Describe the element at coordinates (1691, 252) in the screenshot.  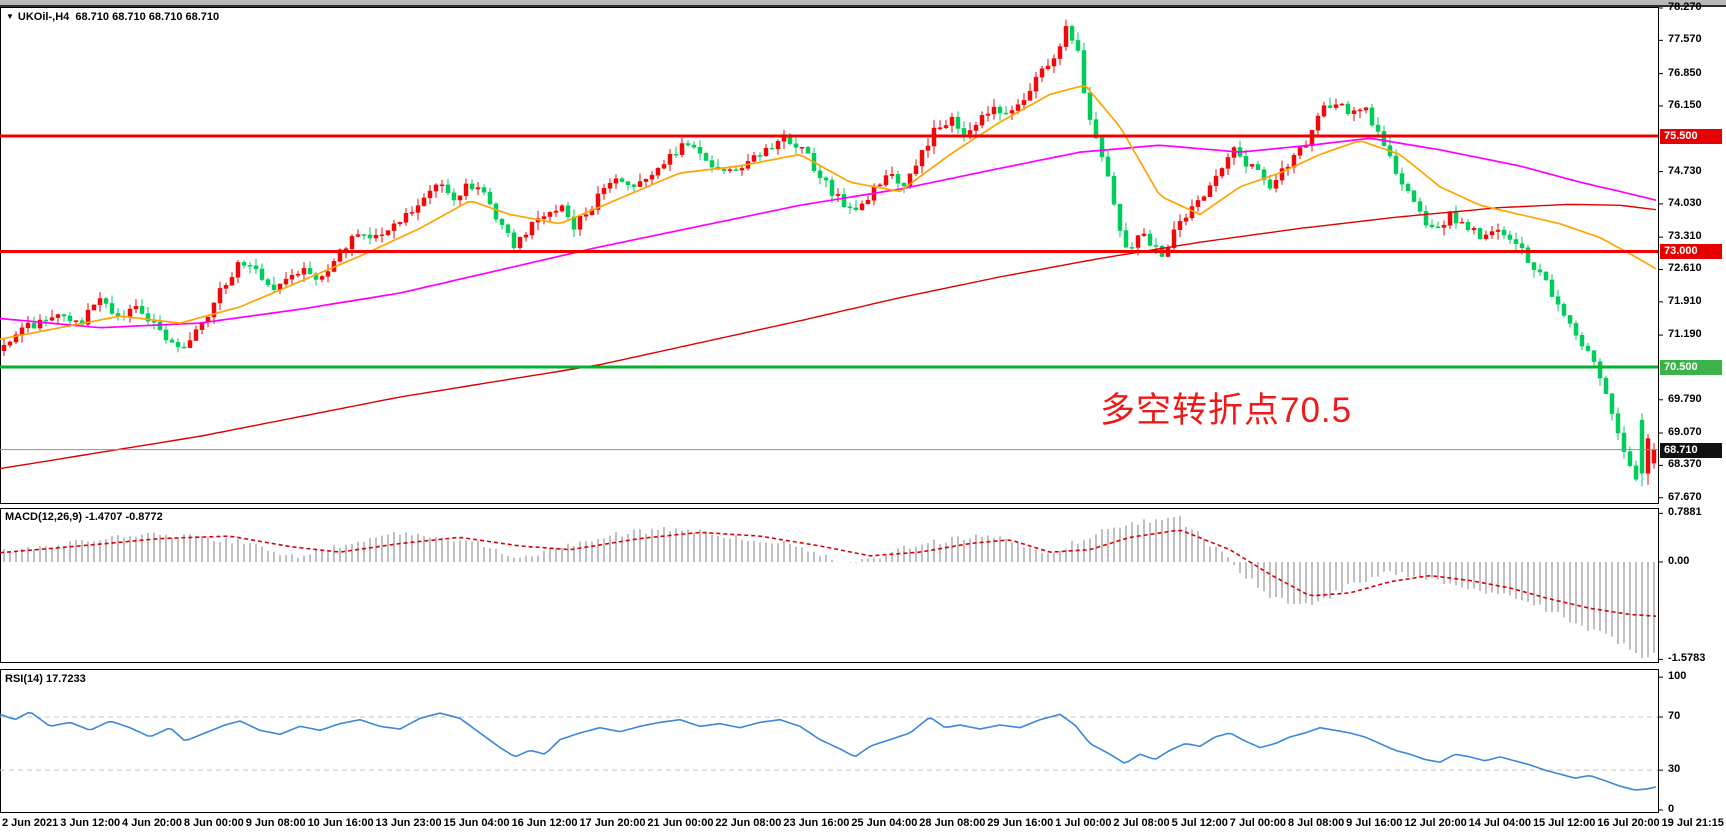
I see `price-level-badge: 73.000` at that location.